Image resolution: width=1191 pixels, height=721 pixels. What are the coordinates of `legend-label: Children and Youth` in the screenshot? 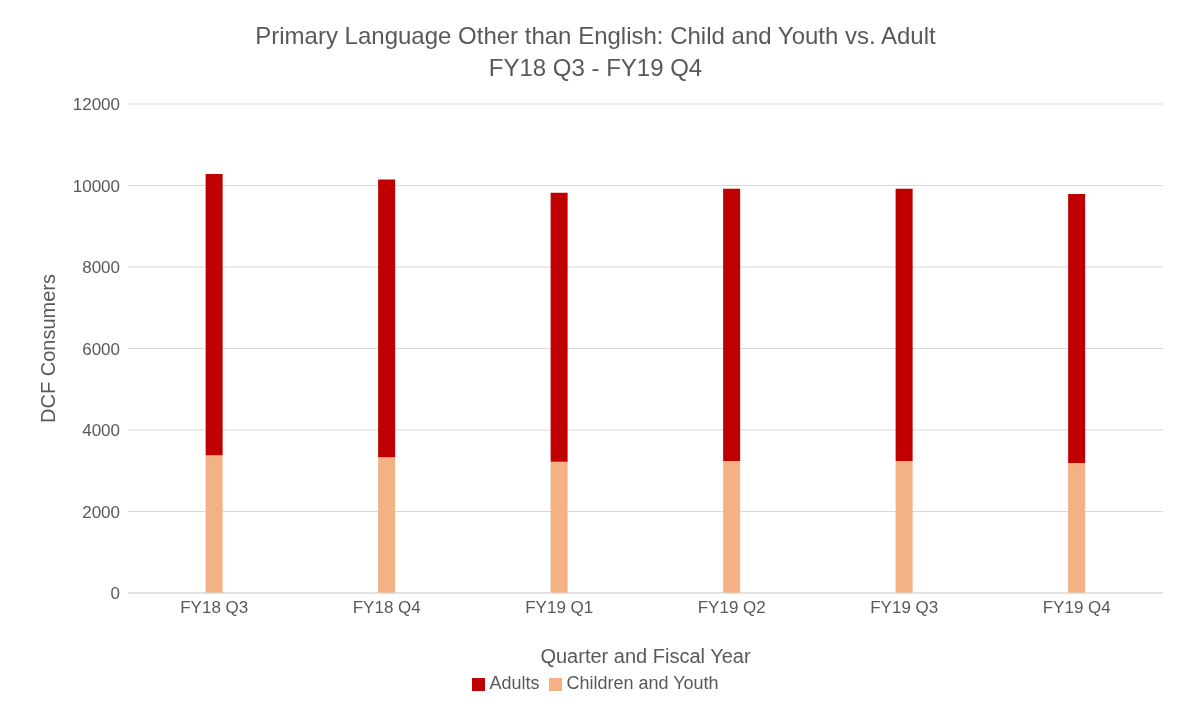 It's located at (642, 683).